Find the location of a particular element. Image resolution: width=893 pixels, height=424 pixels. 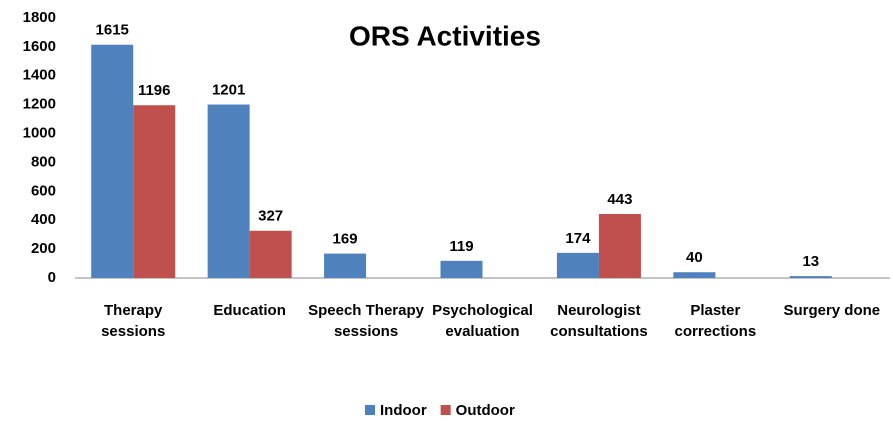

data-label: 1196 is located at coordinates (154, 90).